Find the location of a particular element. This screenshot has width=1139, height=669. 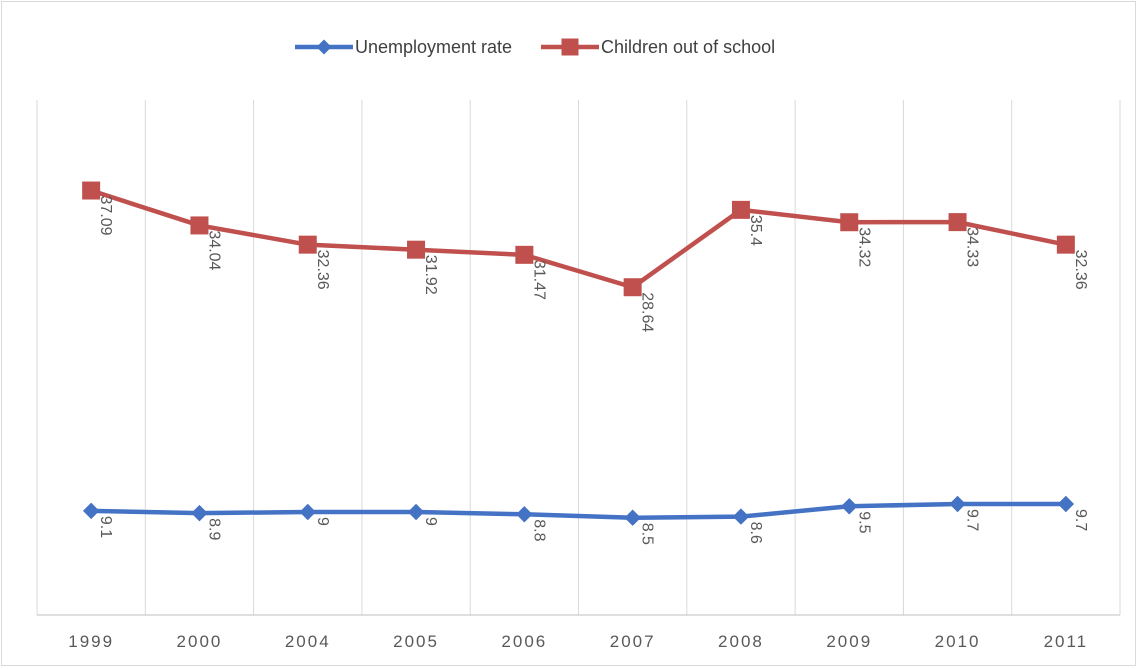

x-tick-label: 2007 is located at coordinates (633, 641).